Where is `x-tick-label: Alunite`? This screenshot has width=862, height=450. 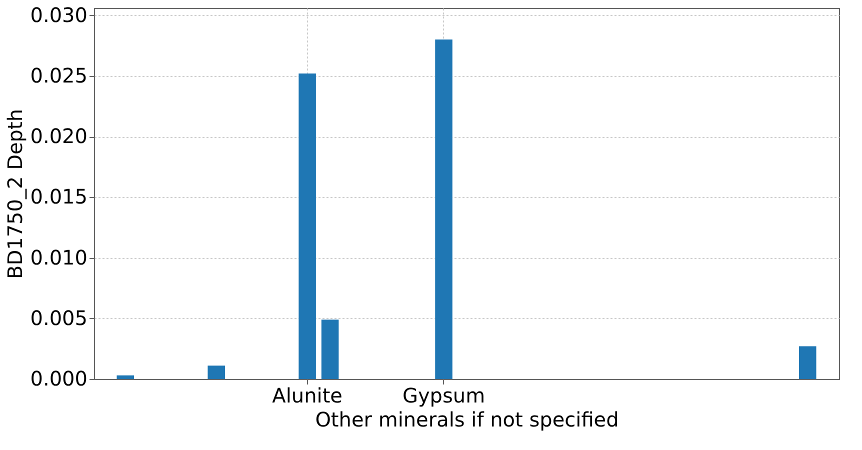 x-tick-label: Alunite is located at coordinates (307, 396).